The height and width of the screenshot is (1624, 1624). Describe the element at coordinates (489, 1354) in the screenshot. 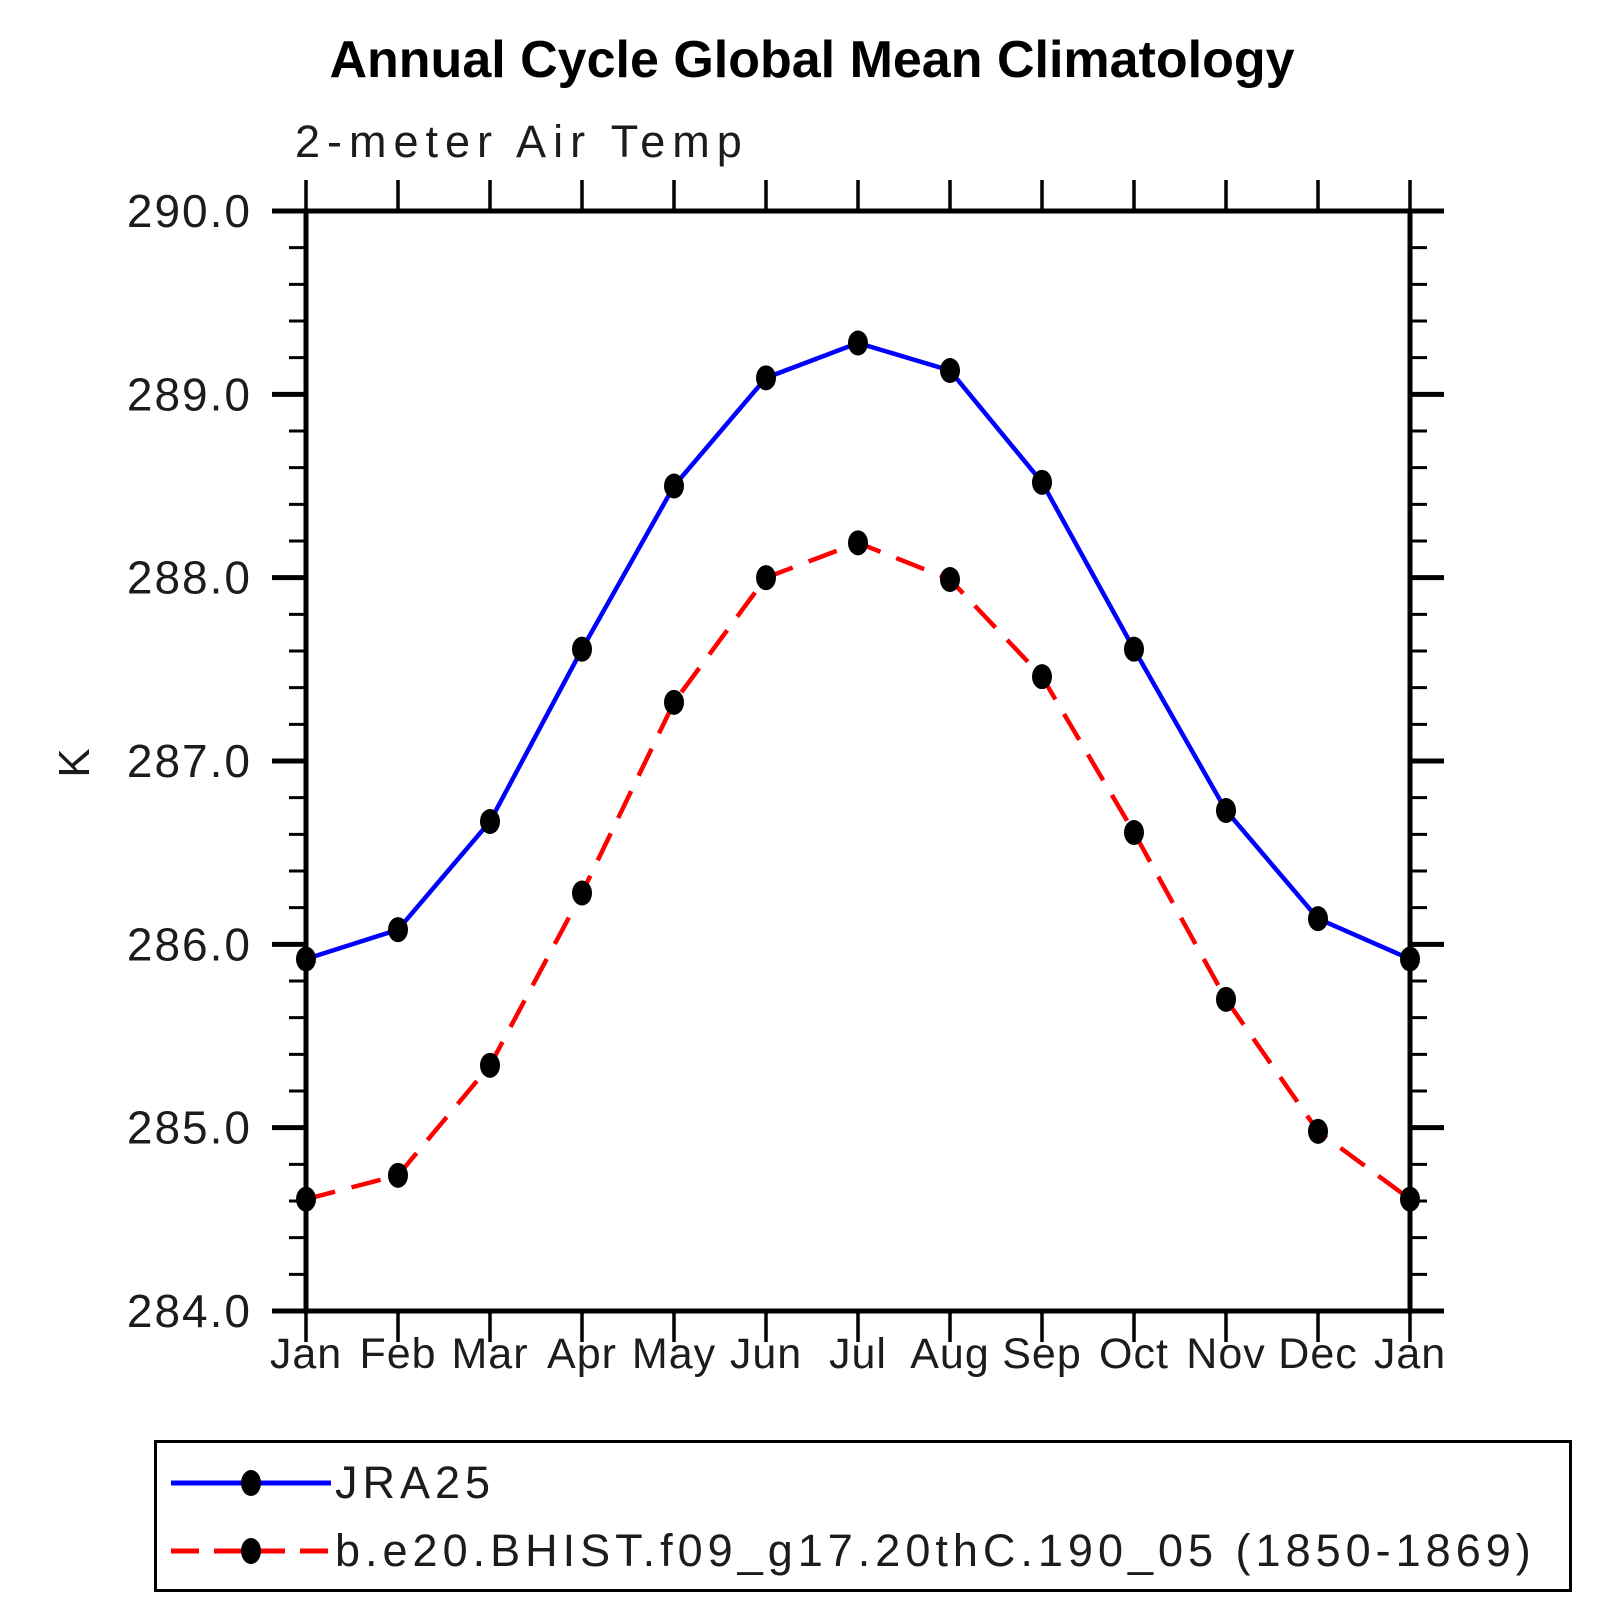

I see `x-tick-label: Mar` at that location.